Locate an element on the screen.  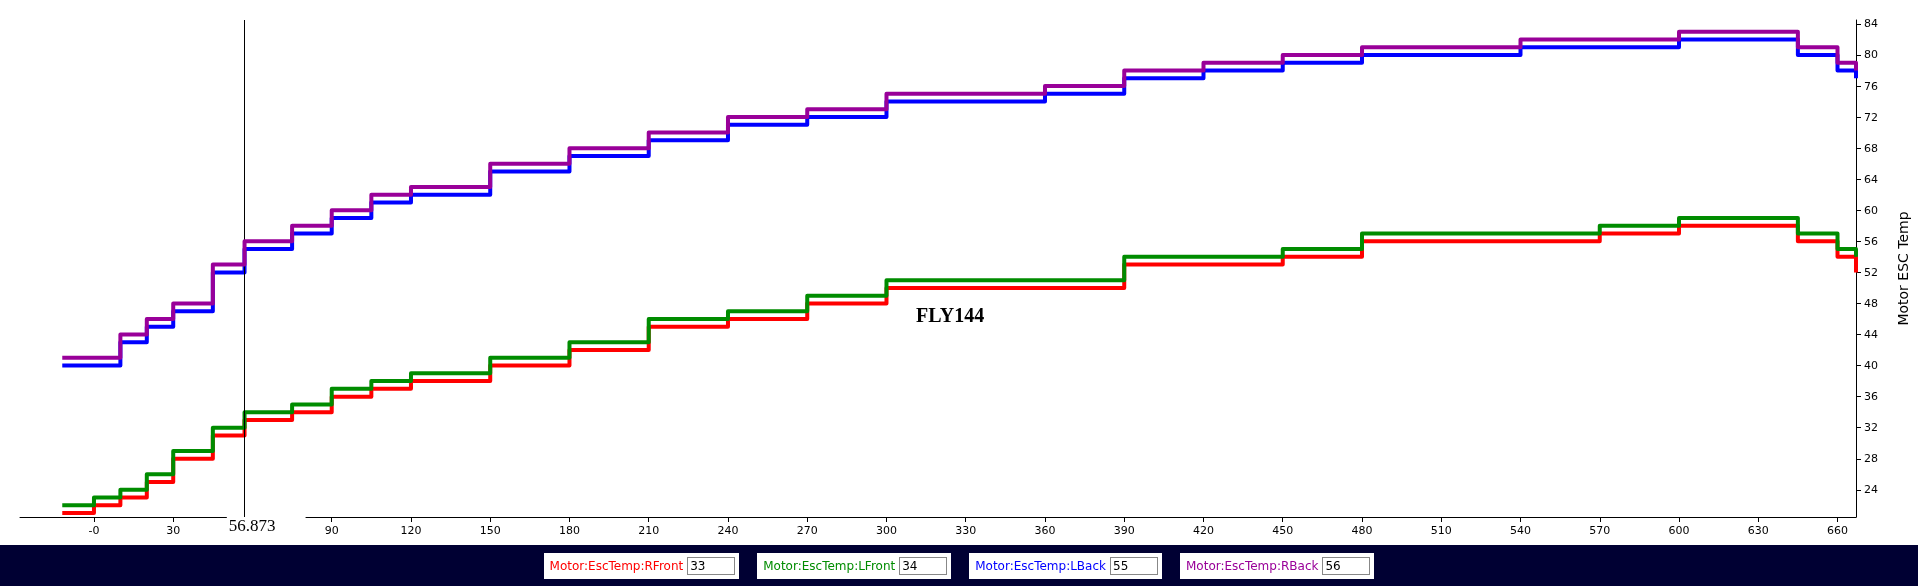
text: 33 is located at coordinates (711, 565).